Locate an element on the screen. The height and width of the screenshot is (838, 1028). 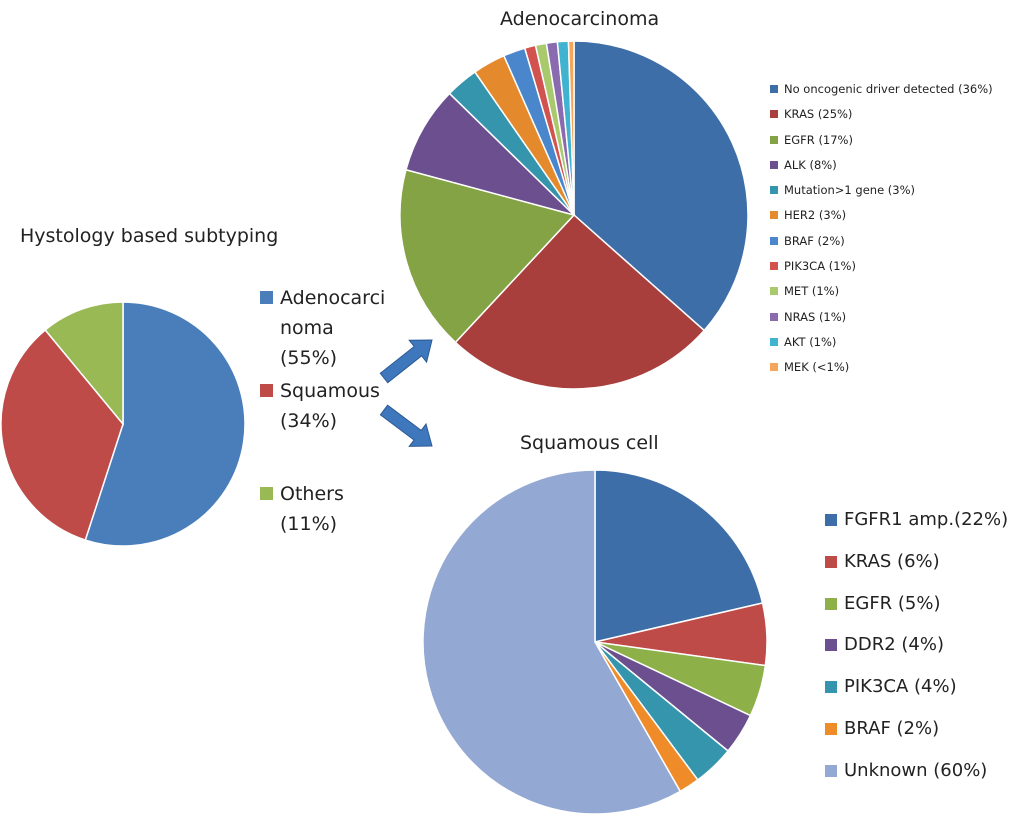
legend-label: PIK3CA (1%) is located at coordinates (820, 266).